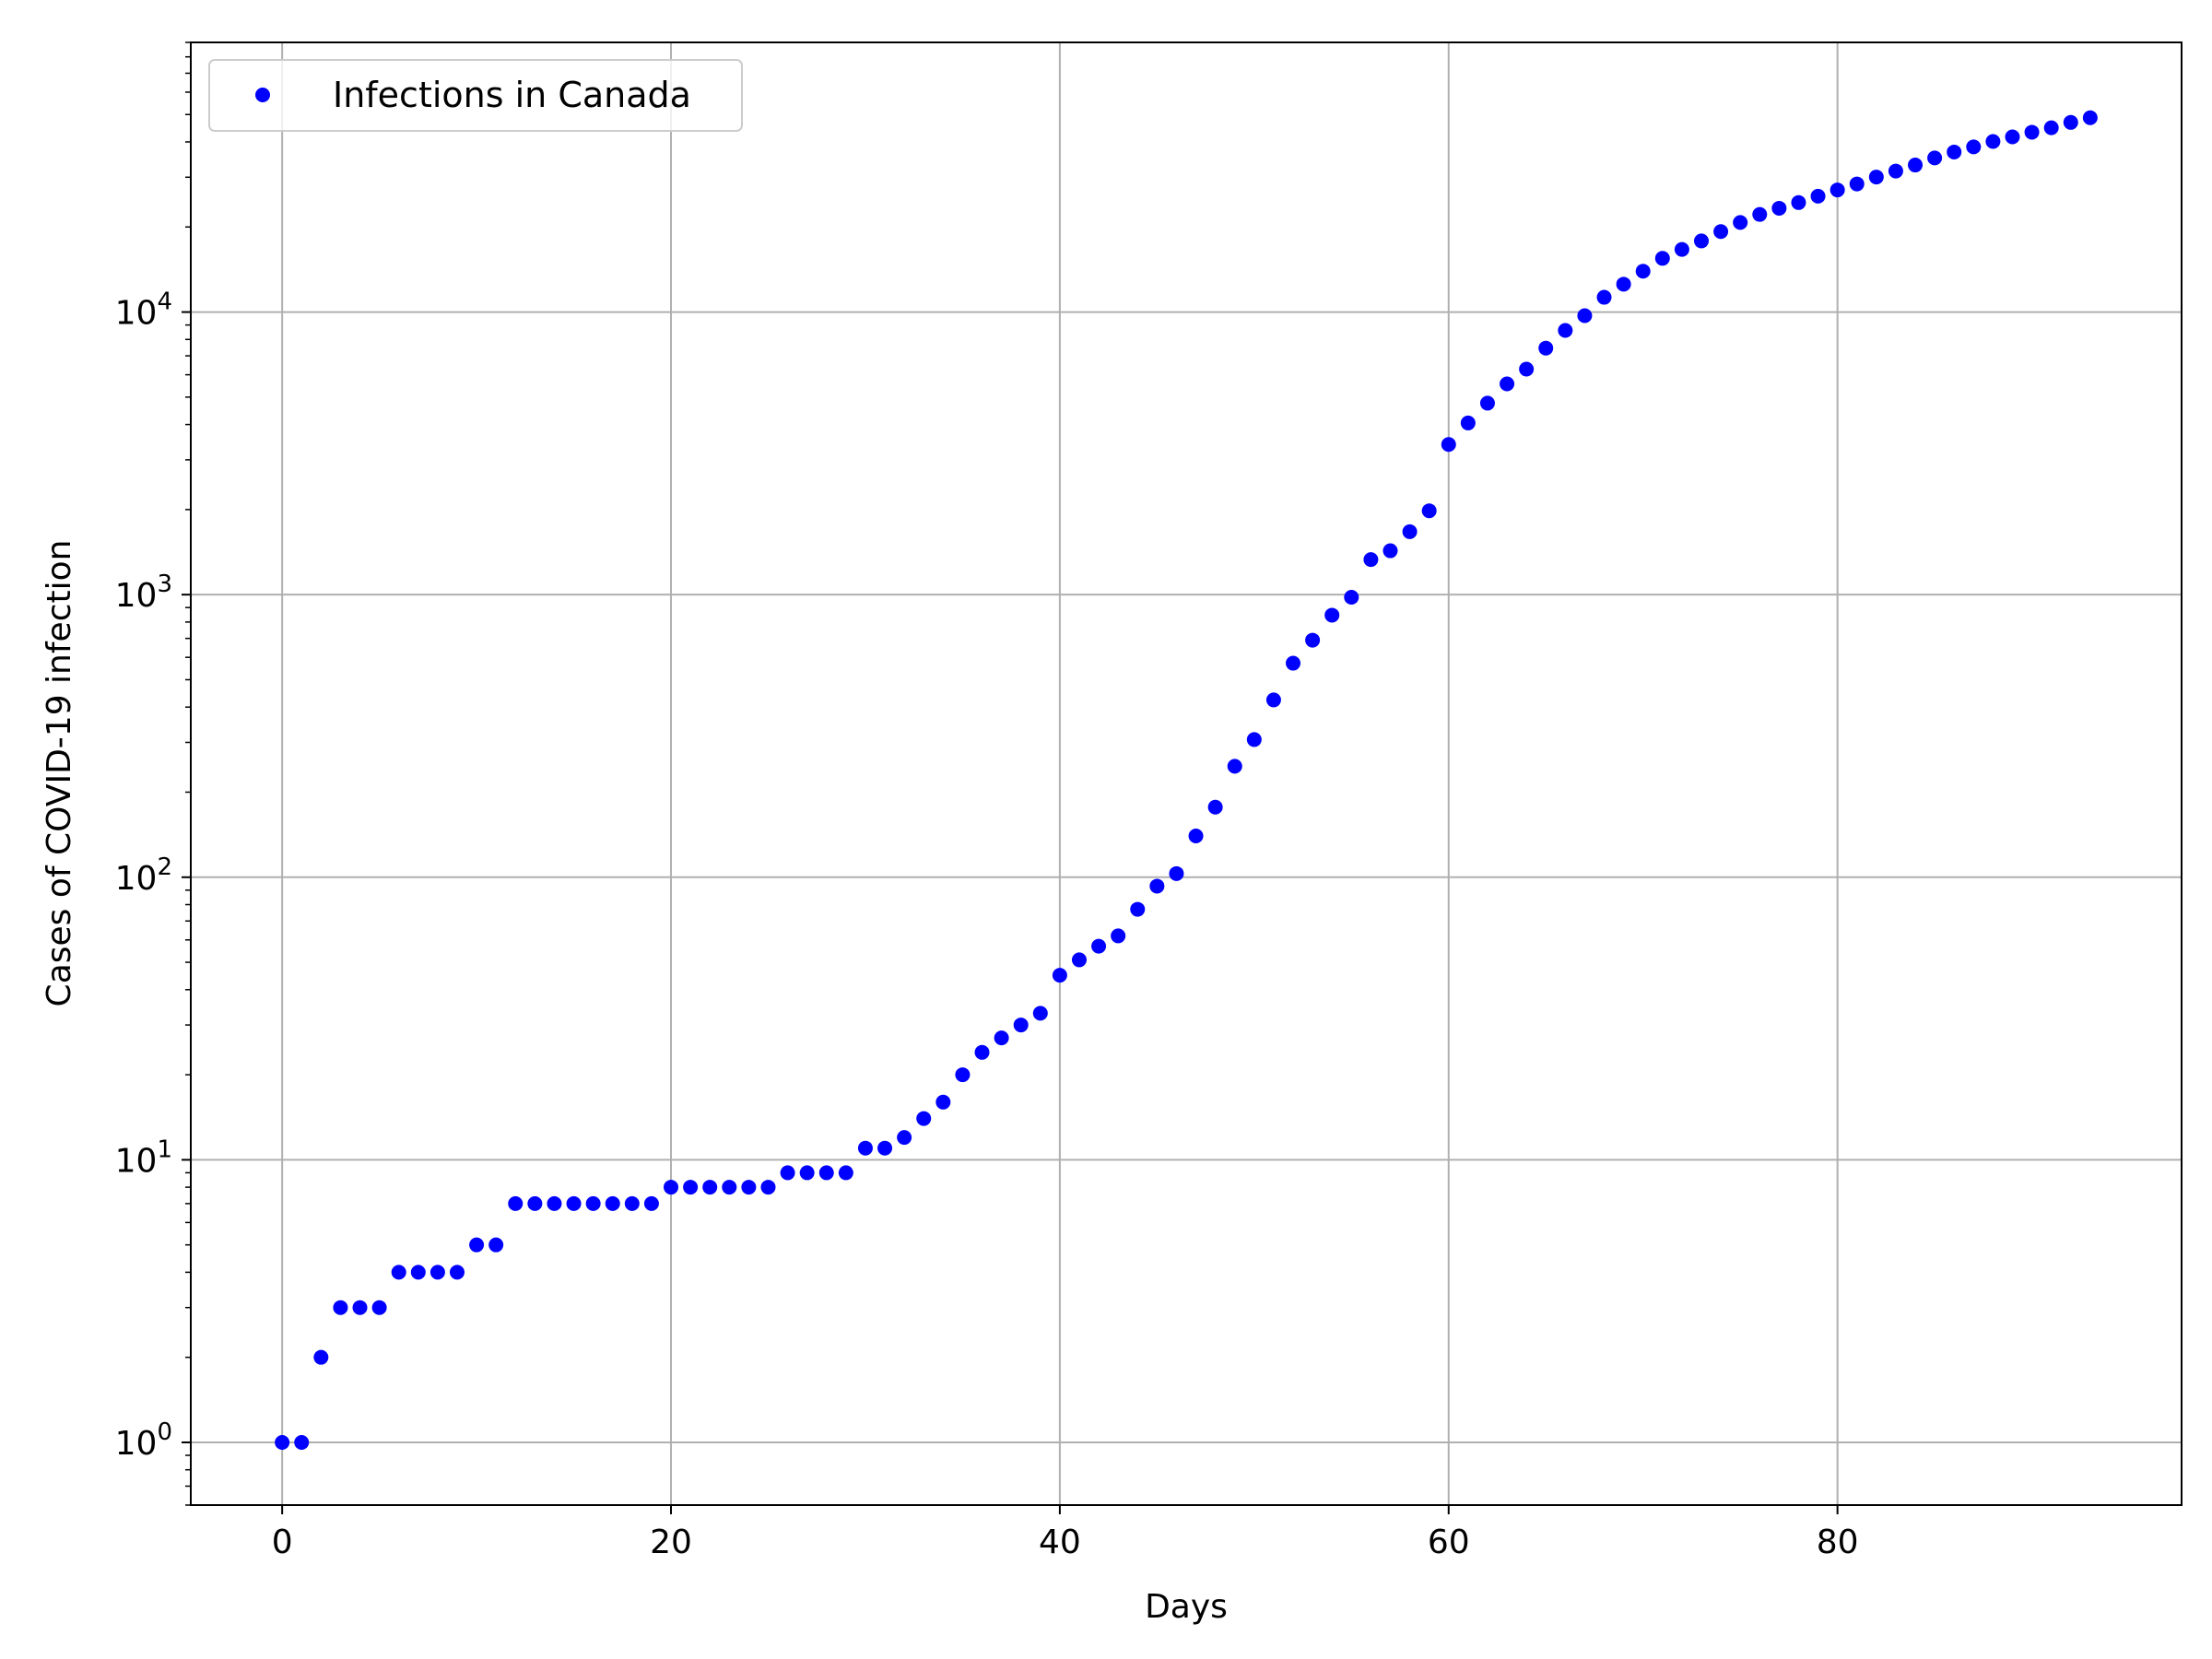 The height and width of the screenshot is (1659, 2212). Describe the element at coordinates (262, 95) in the screenshot. I see `legend-marker` at that location.